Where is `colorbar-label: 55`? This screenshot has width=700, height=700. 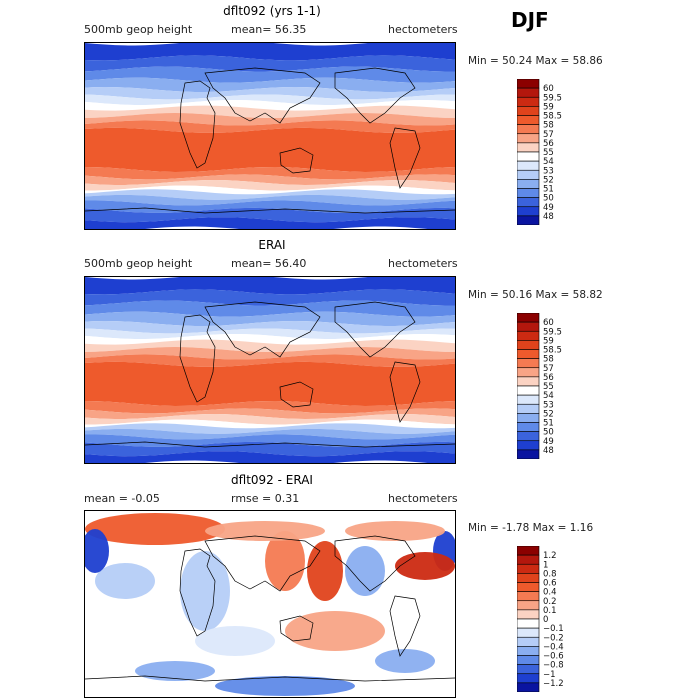 colorbar-label: 55 is located at coordinates (548, 153).